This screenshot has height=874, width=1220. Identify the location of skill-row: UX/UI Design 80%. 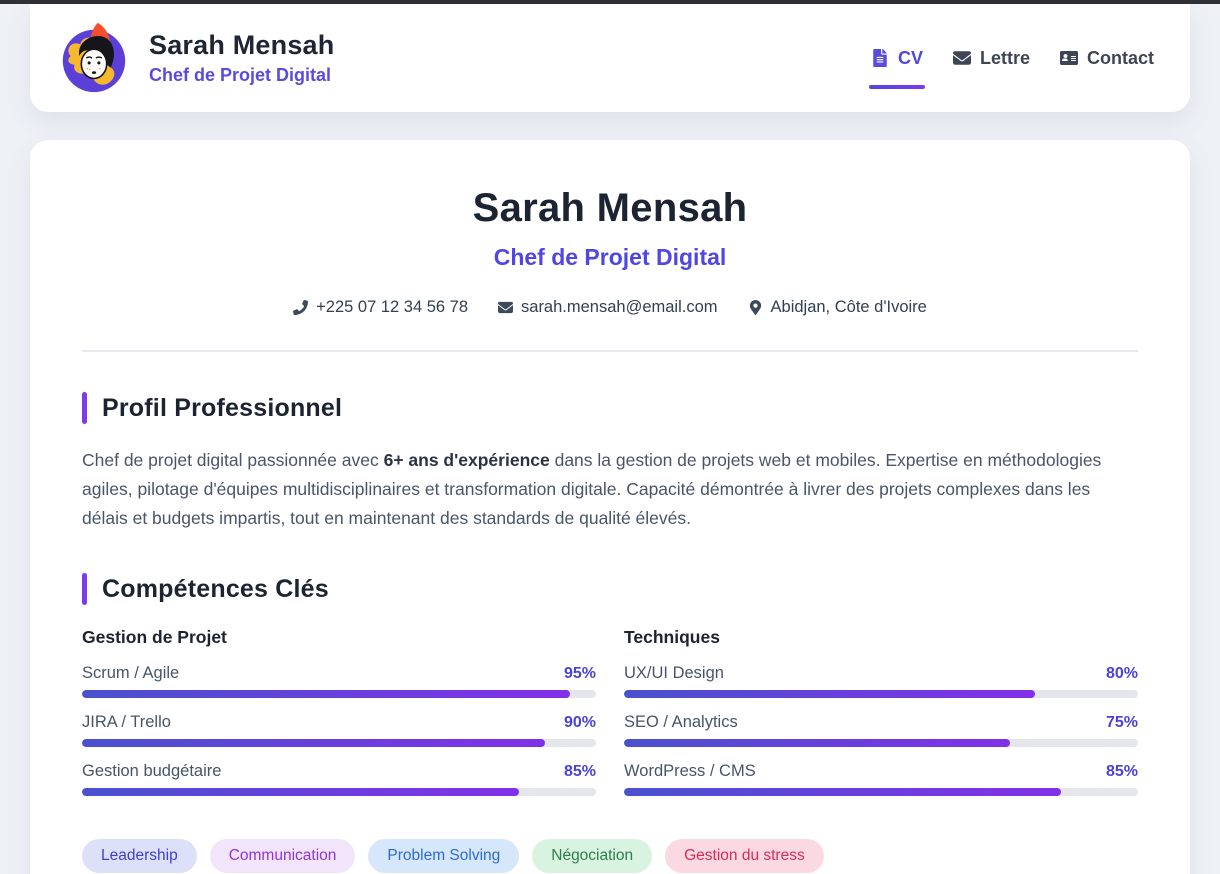
(881, 681).